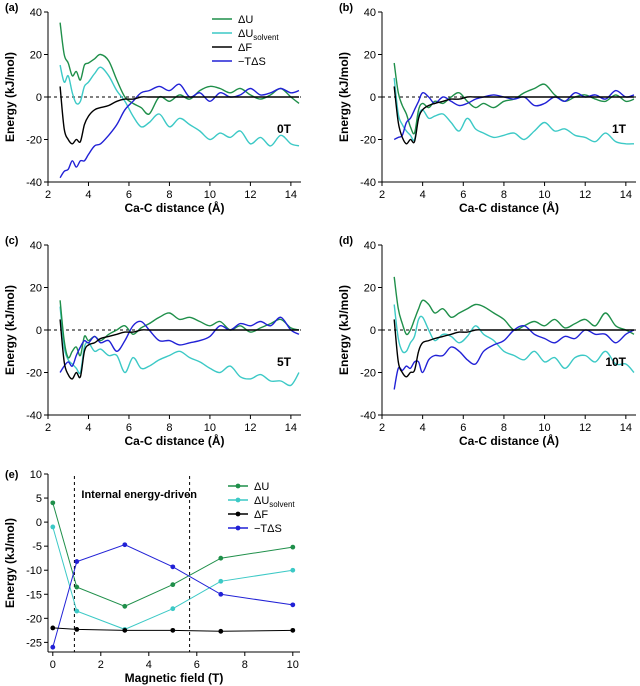  I want to click on y-tick-label: -15, so click(34, 595).